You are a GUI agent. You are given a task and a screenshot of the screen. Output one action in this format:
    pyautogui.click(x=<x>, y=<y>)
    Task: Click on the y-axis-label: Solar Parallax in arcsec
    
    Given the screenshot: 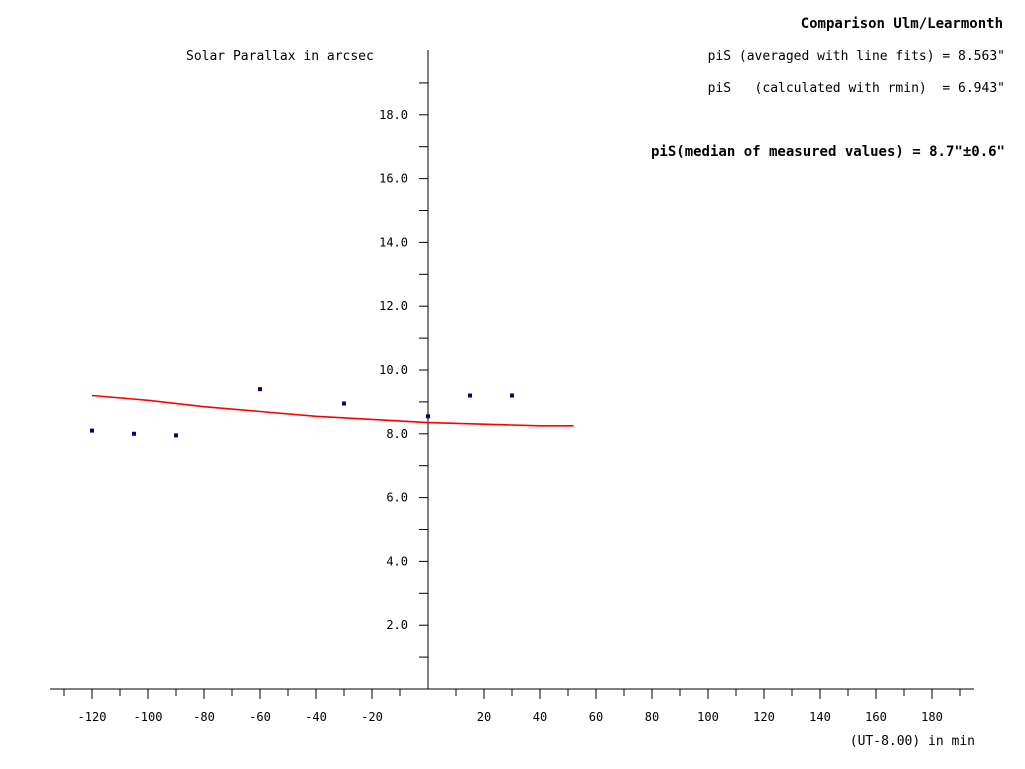 What is the action you would take?
    pyautogui.click(x=280, y=56)
    